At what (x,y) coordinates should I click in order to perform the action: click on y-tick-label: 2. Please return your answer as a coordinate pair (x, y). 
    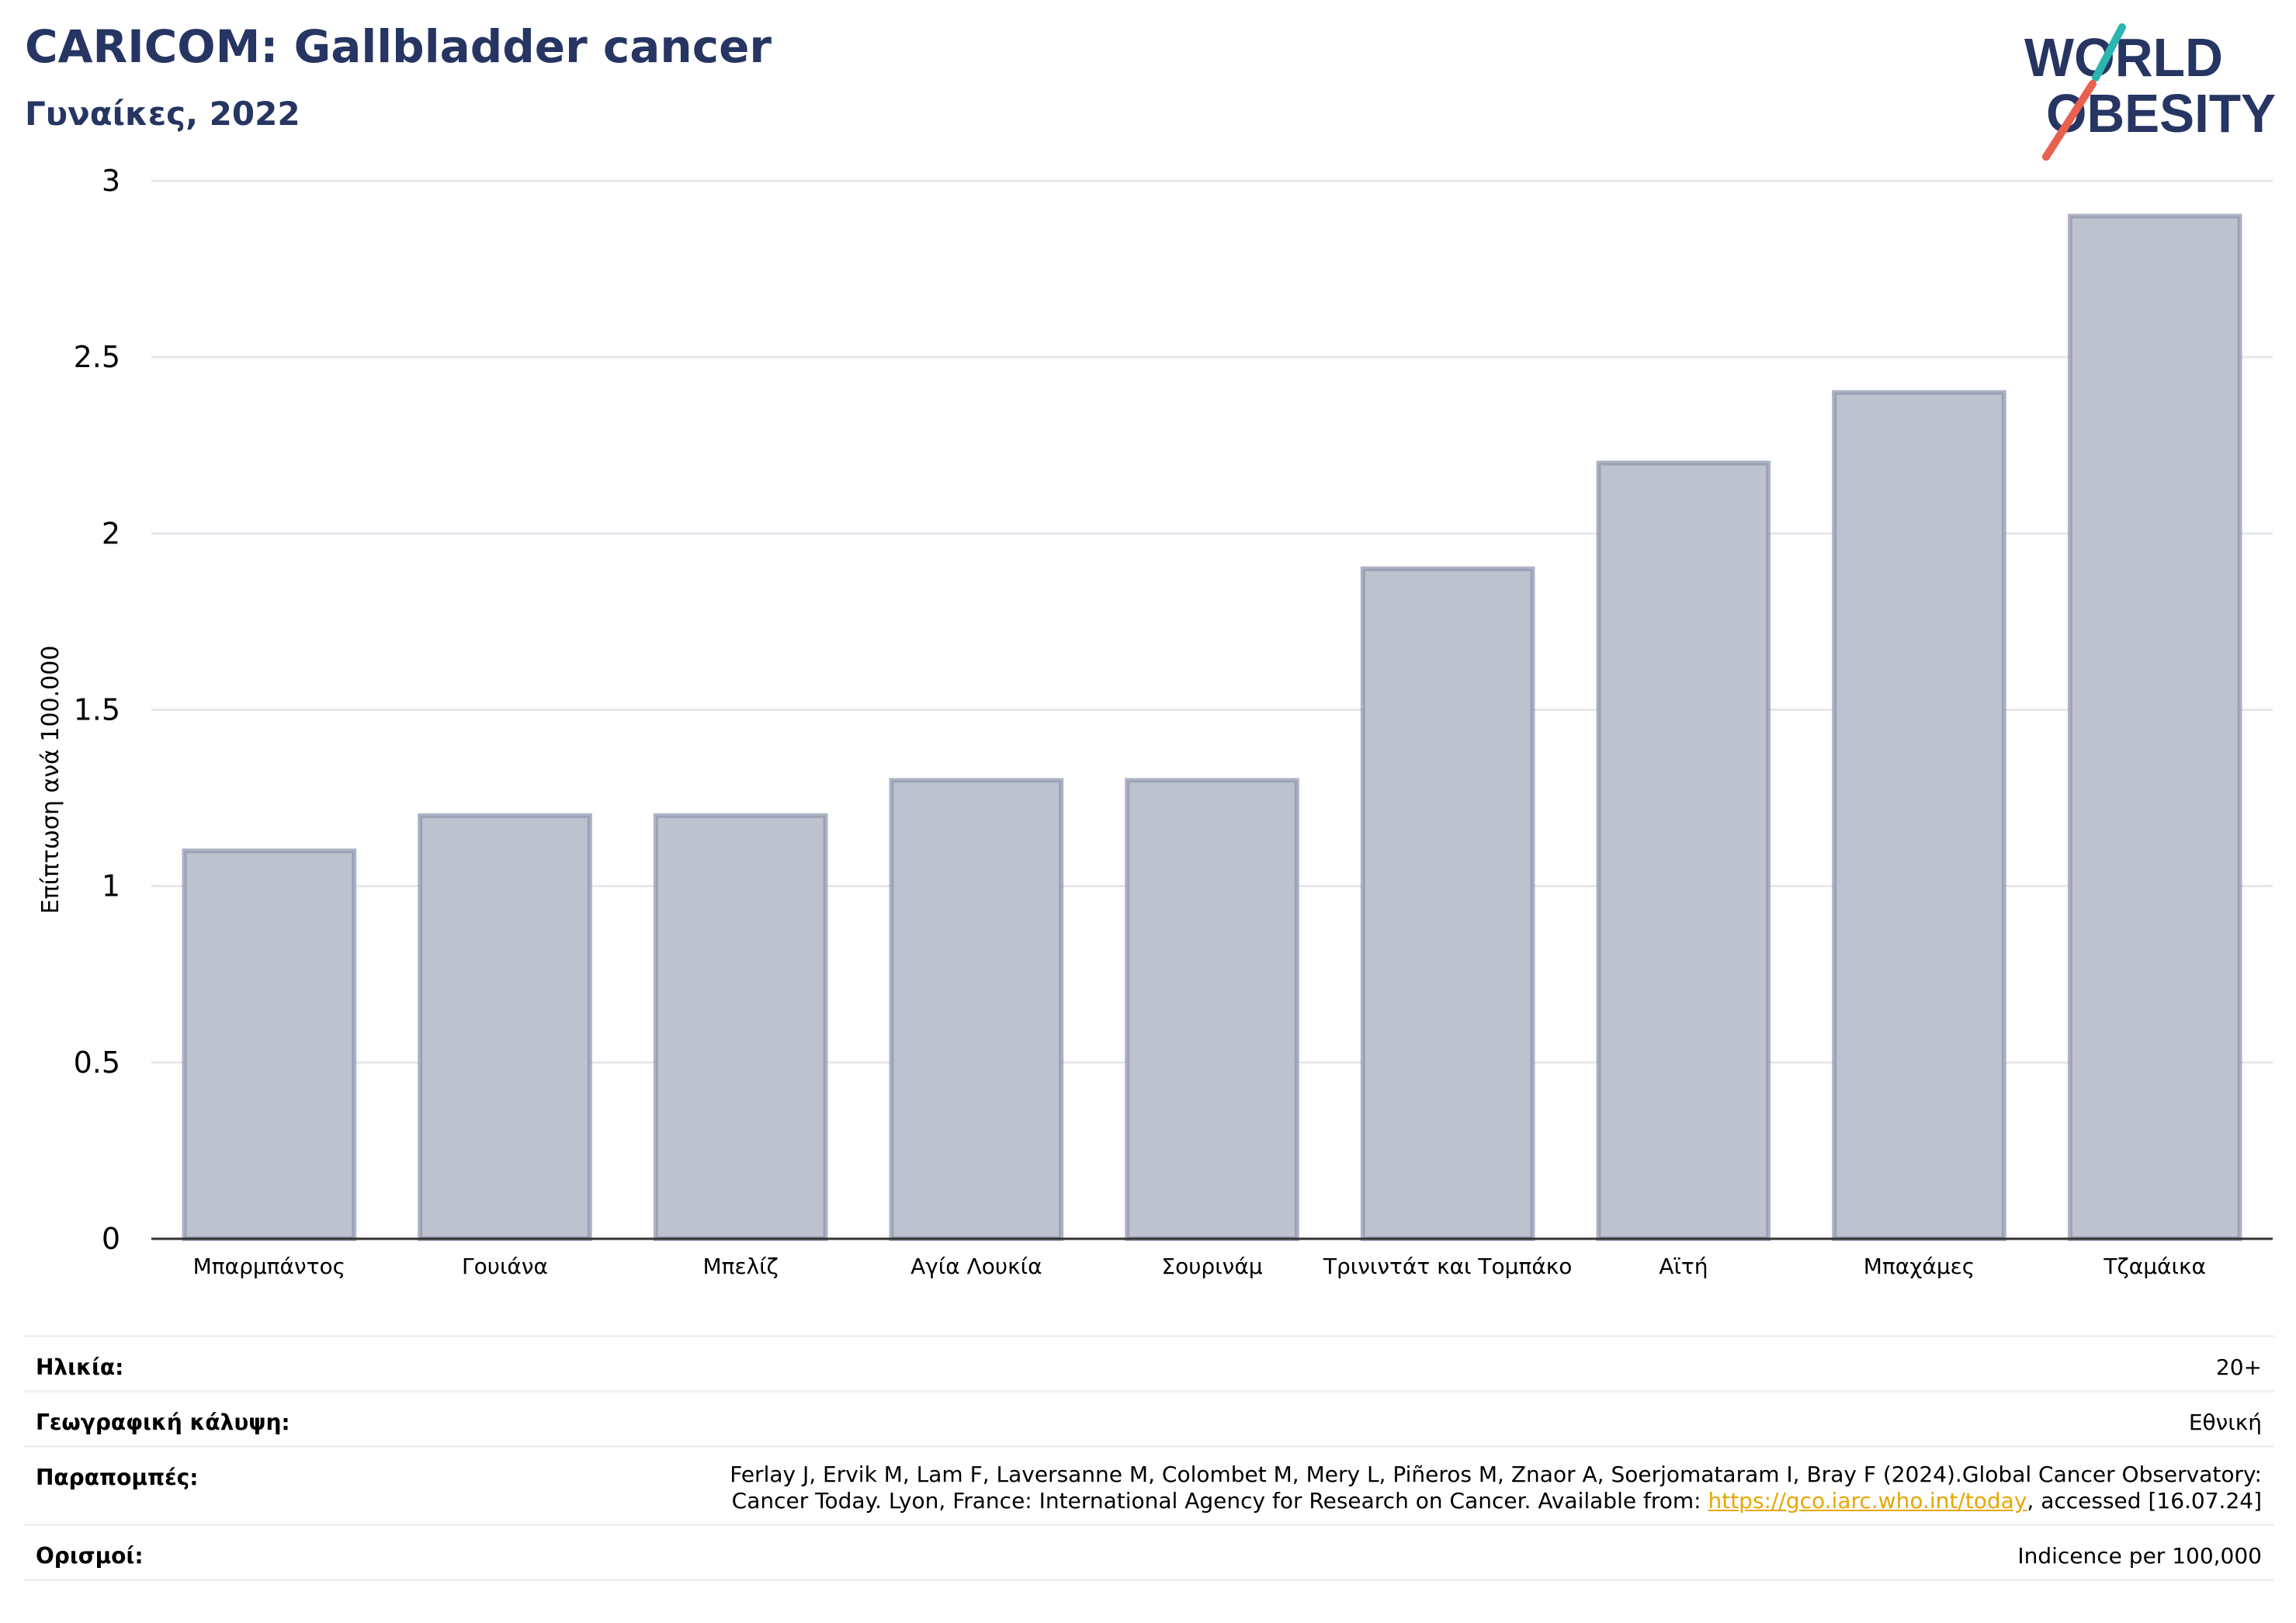
    Looking at the image, I should click on (111, 533).